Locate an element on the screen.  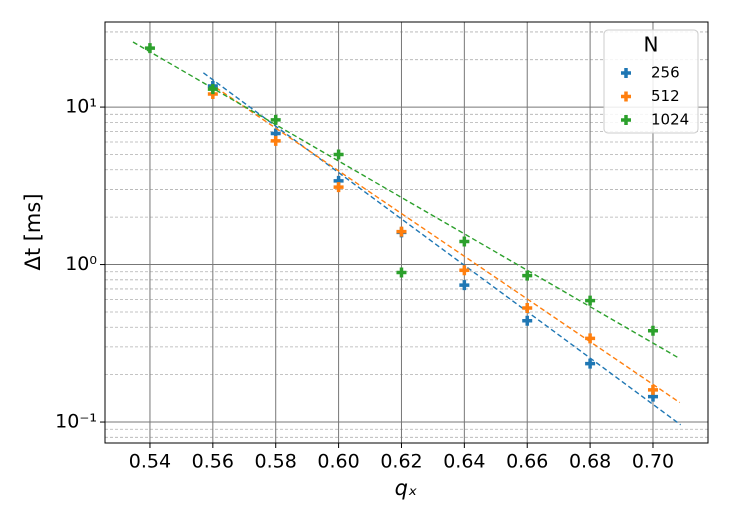
x-tick-label: 0.70 is located at coordinates (653, 462).